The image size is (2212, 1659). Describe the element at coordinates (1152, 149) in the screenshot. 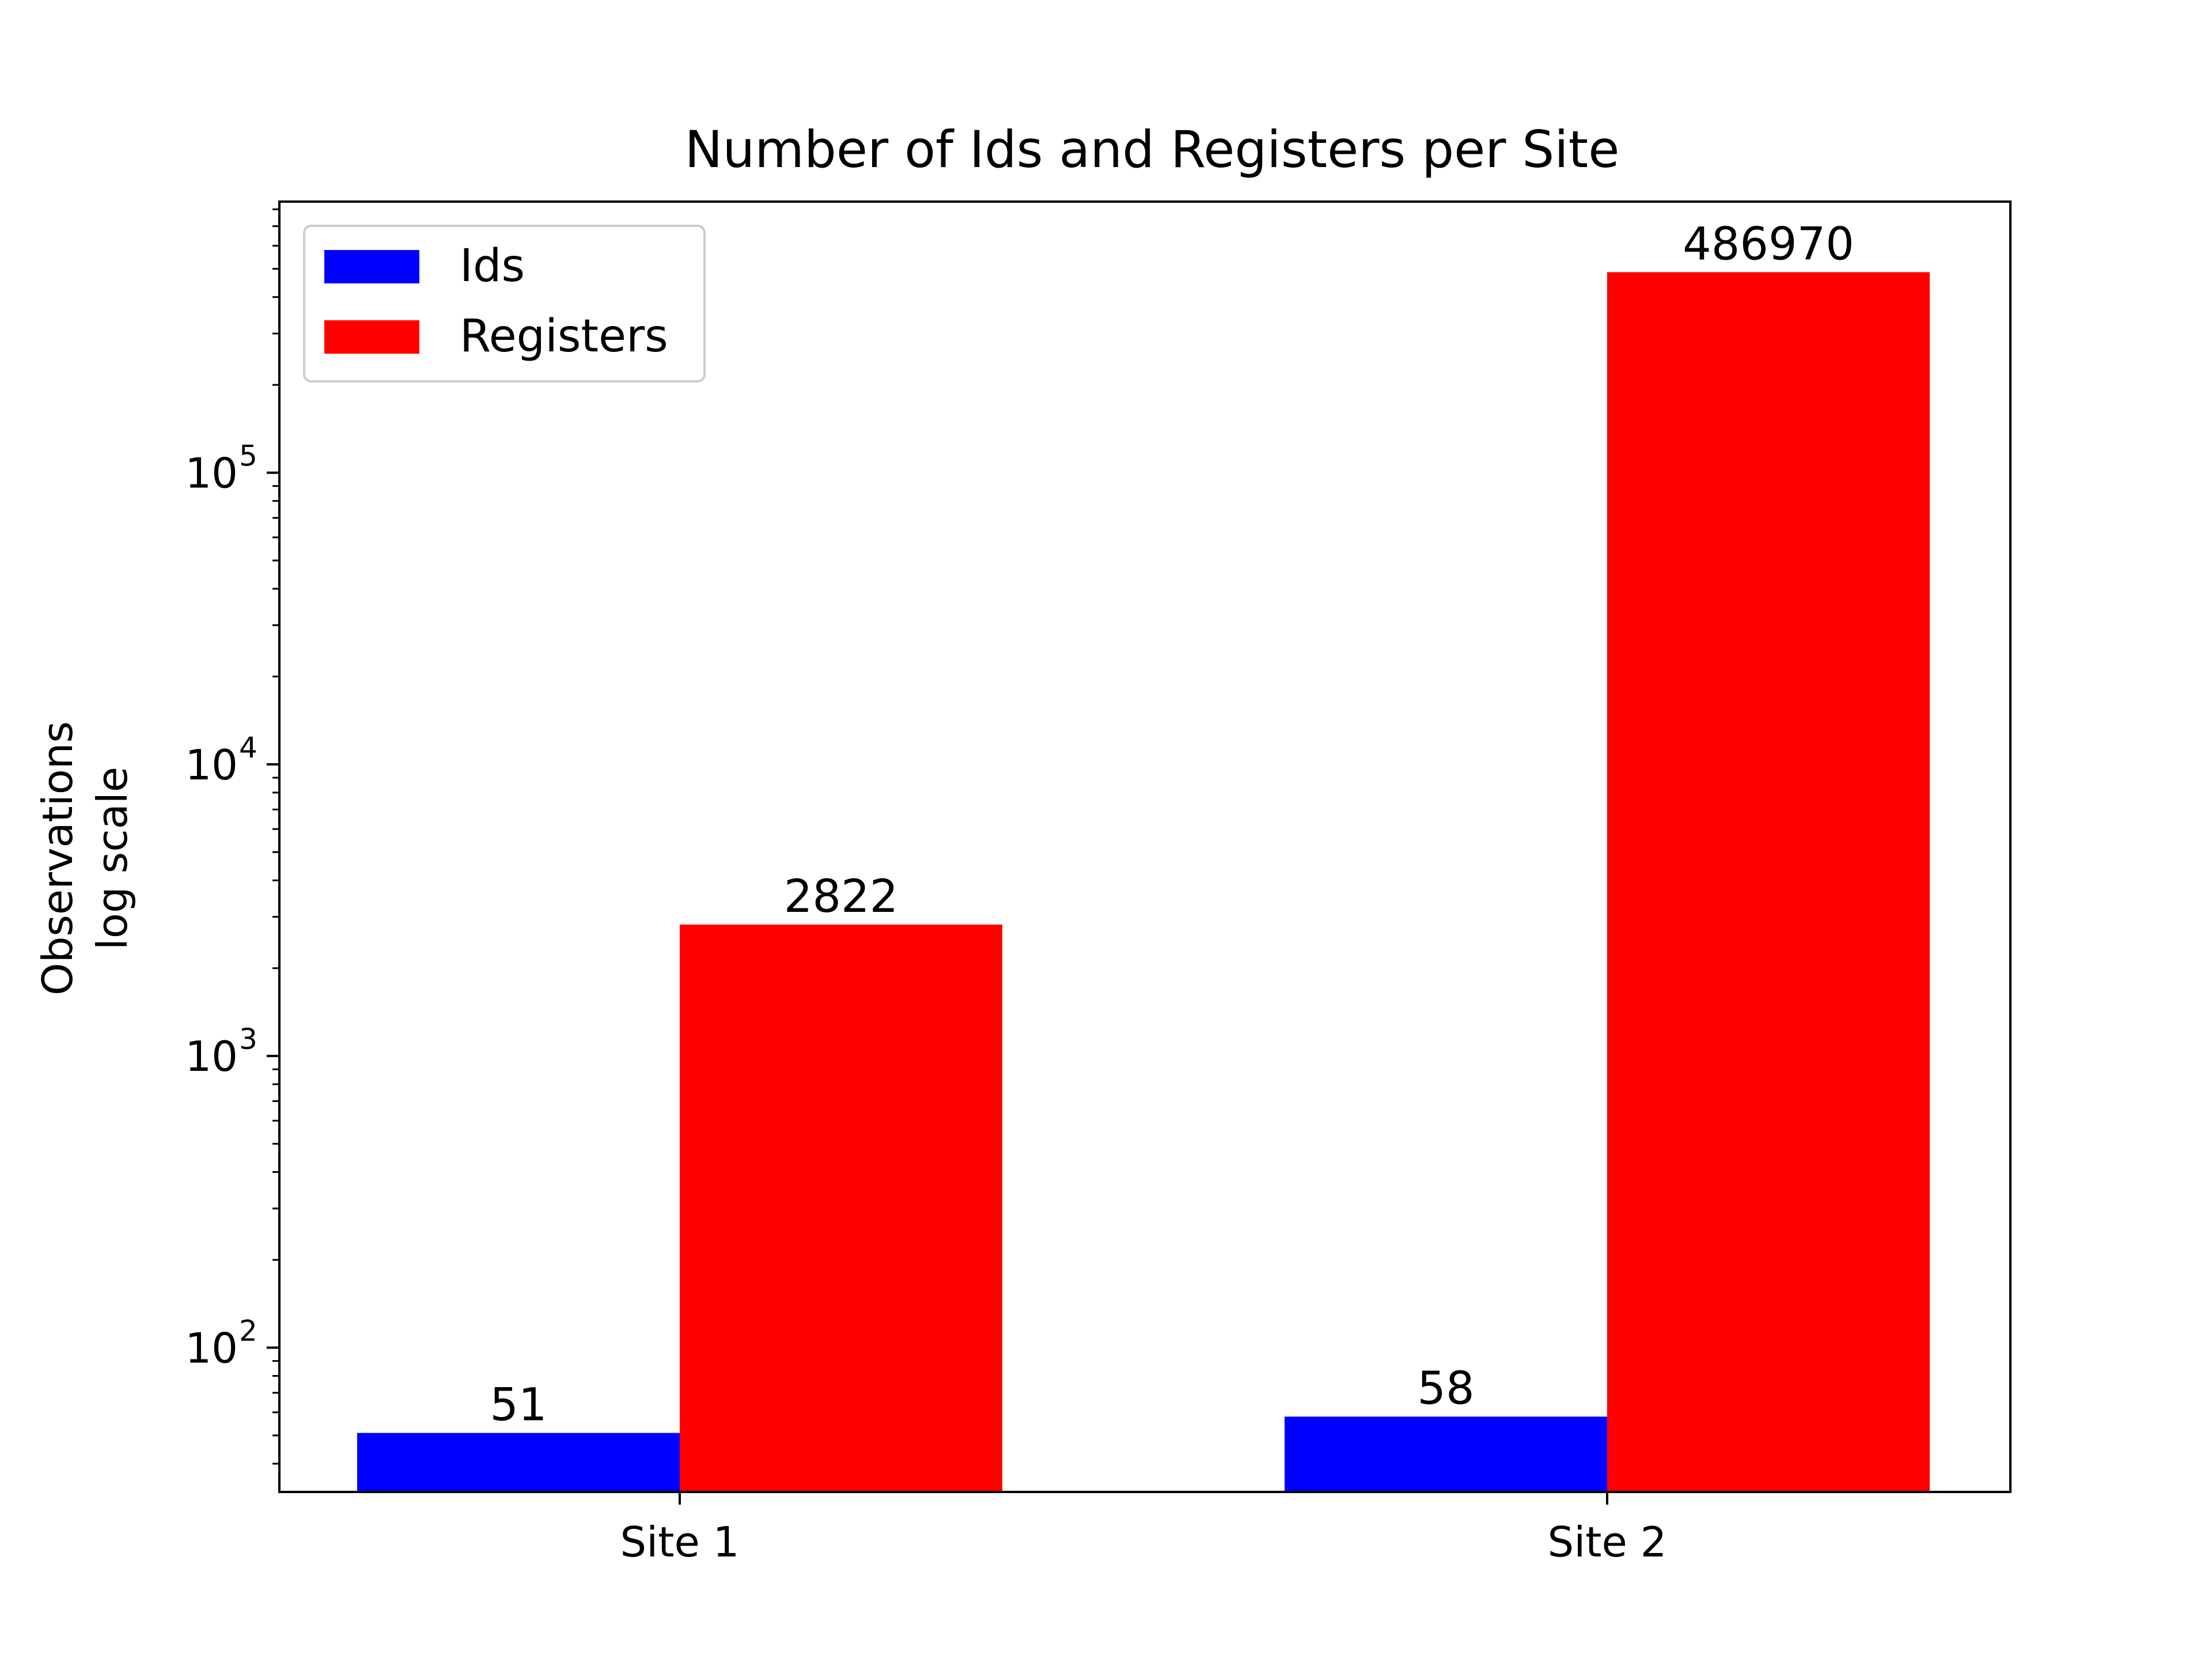

I see `chart-title: Number of Ids and Registers per Site` at that location.